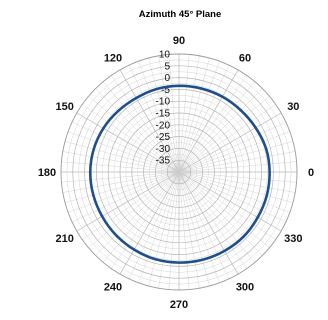  Describe the element at coordinates (165, 90) in the screenshot. I see `radial-tick--5: -5` at that location.